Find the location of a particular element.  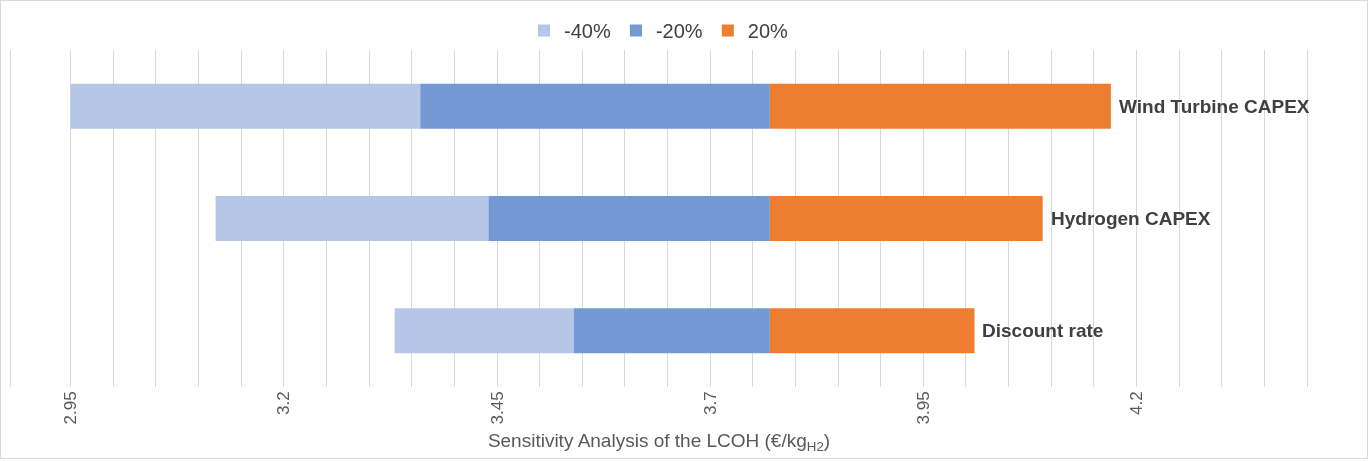

x-tick-label: 3.95 is located at coordinates (923, 408).